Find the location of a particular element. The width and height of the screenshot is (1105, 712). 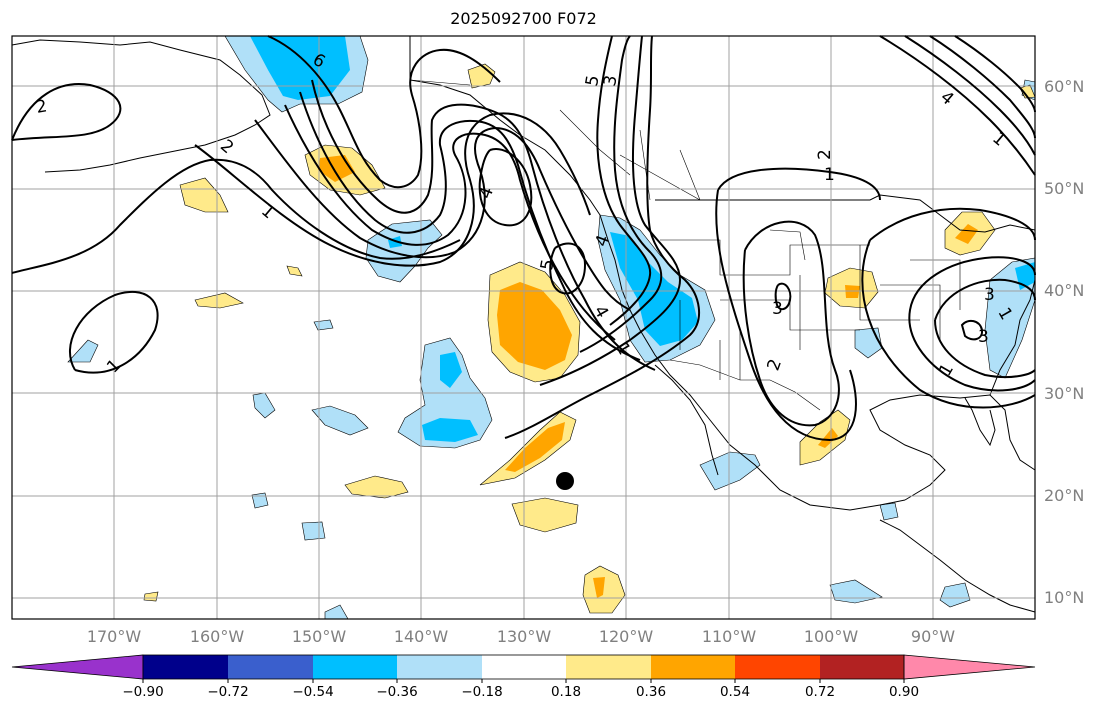

colorbar-tick-label: 0.54 is located at coordinates (735, 692).